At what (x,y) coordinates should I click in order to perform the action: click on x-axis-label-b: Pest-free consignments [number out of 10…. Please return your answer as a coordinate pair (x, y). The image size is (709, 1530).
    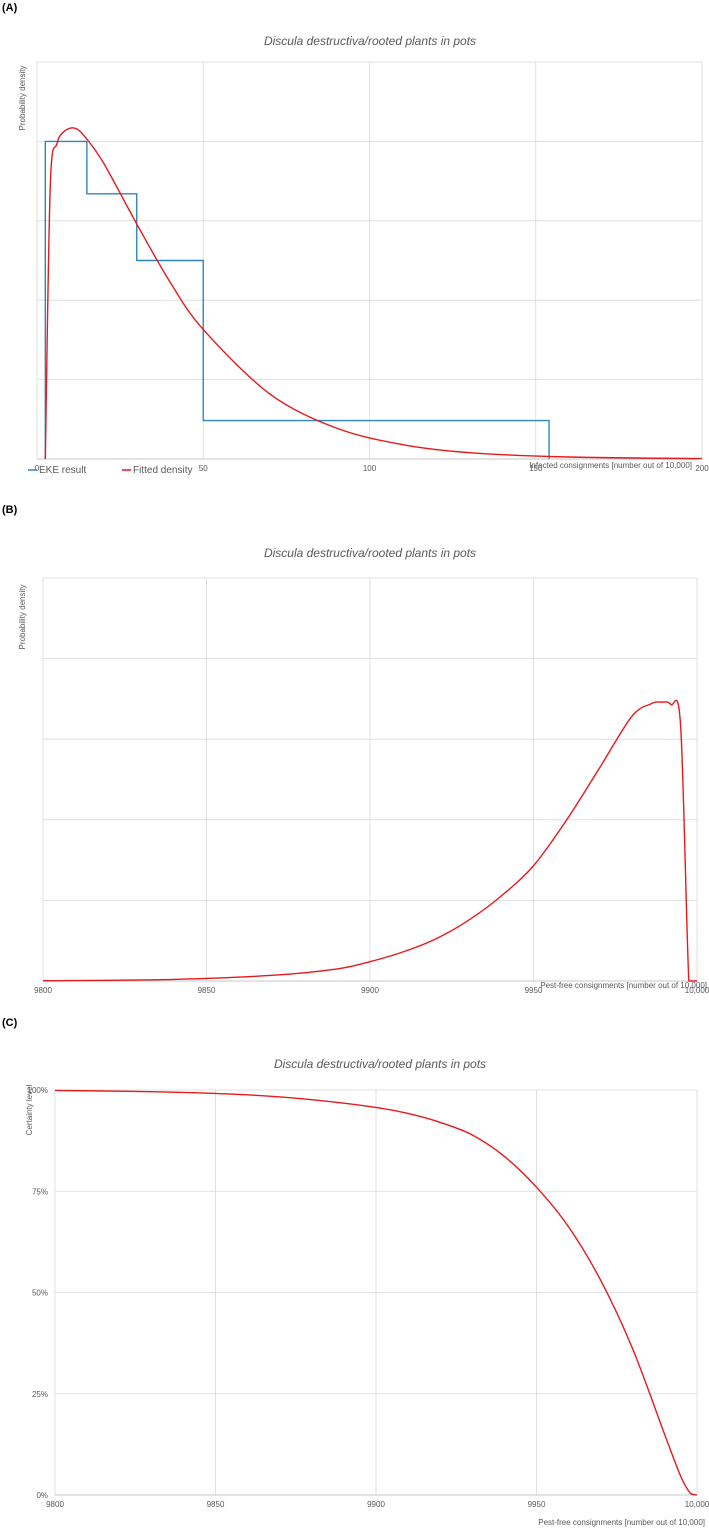
    Looking at the image, I should click on (623, 985).